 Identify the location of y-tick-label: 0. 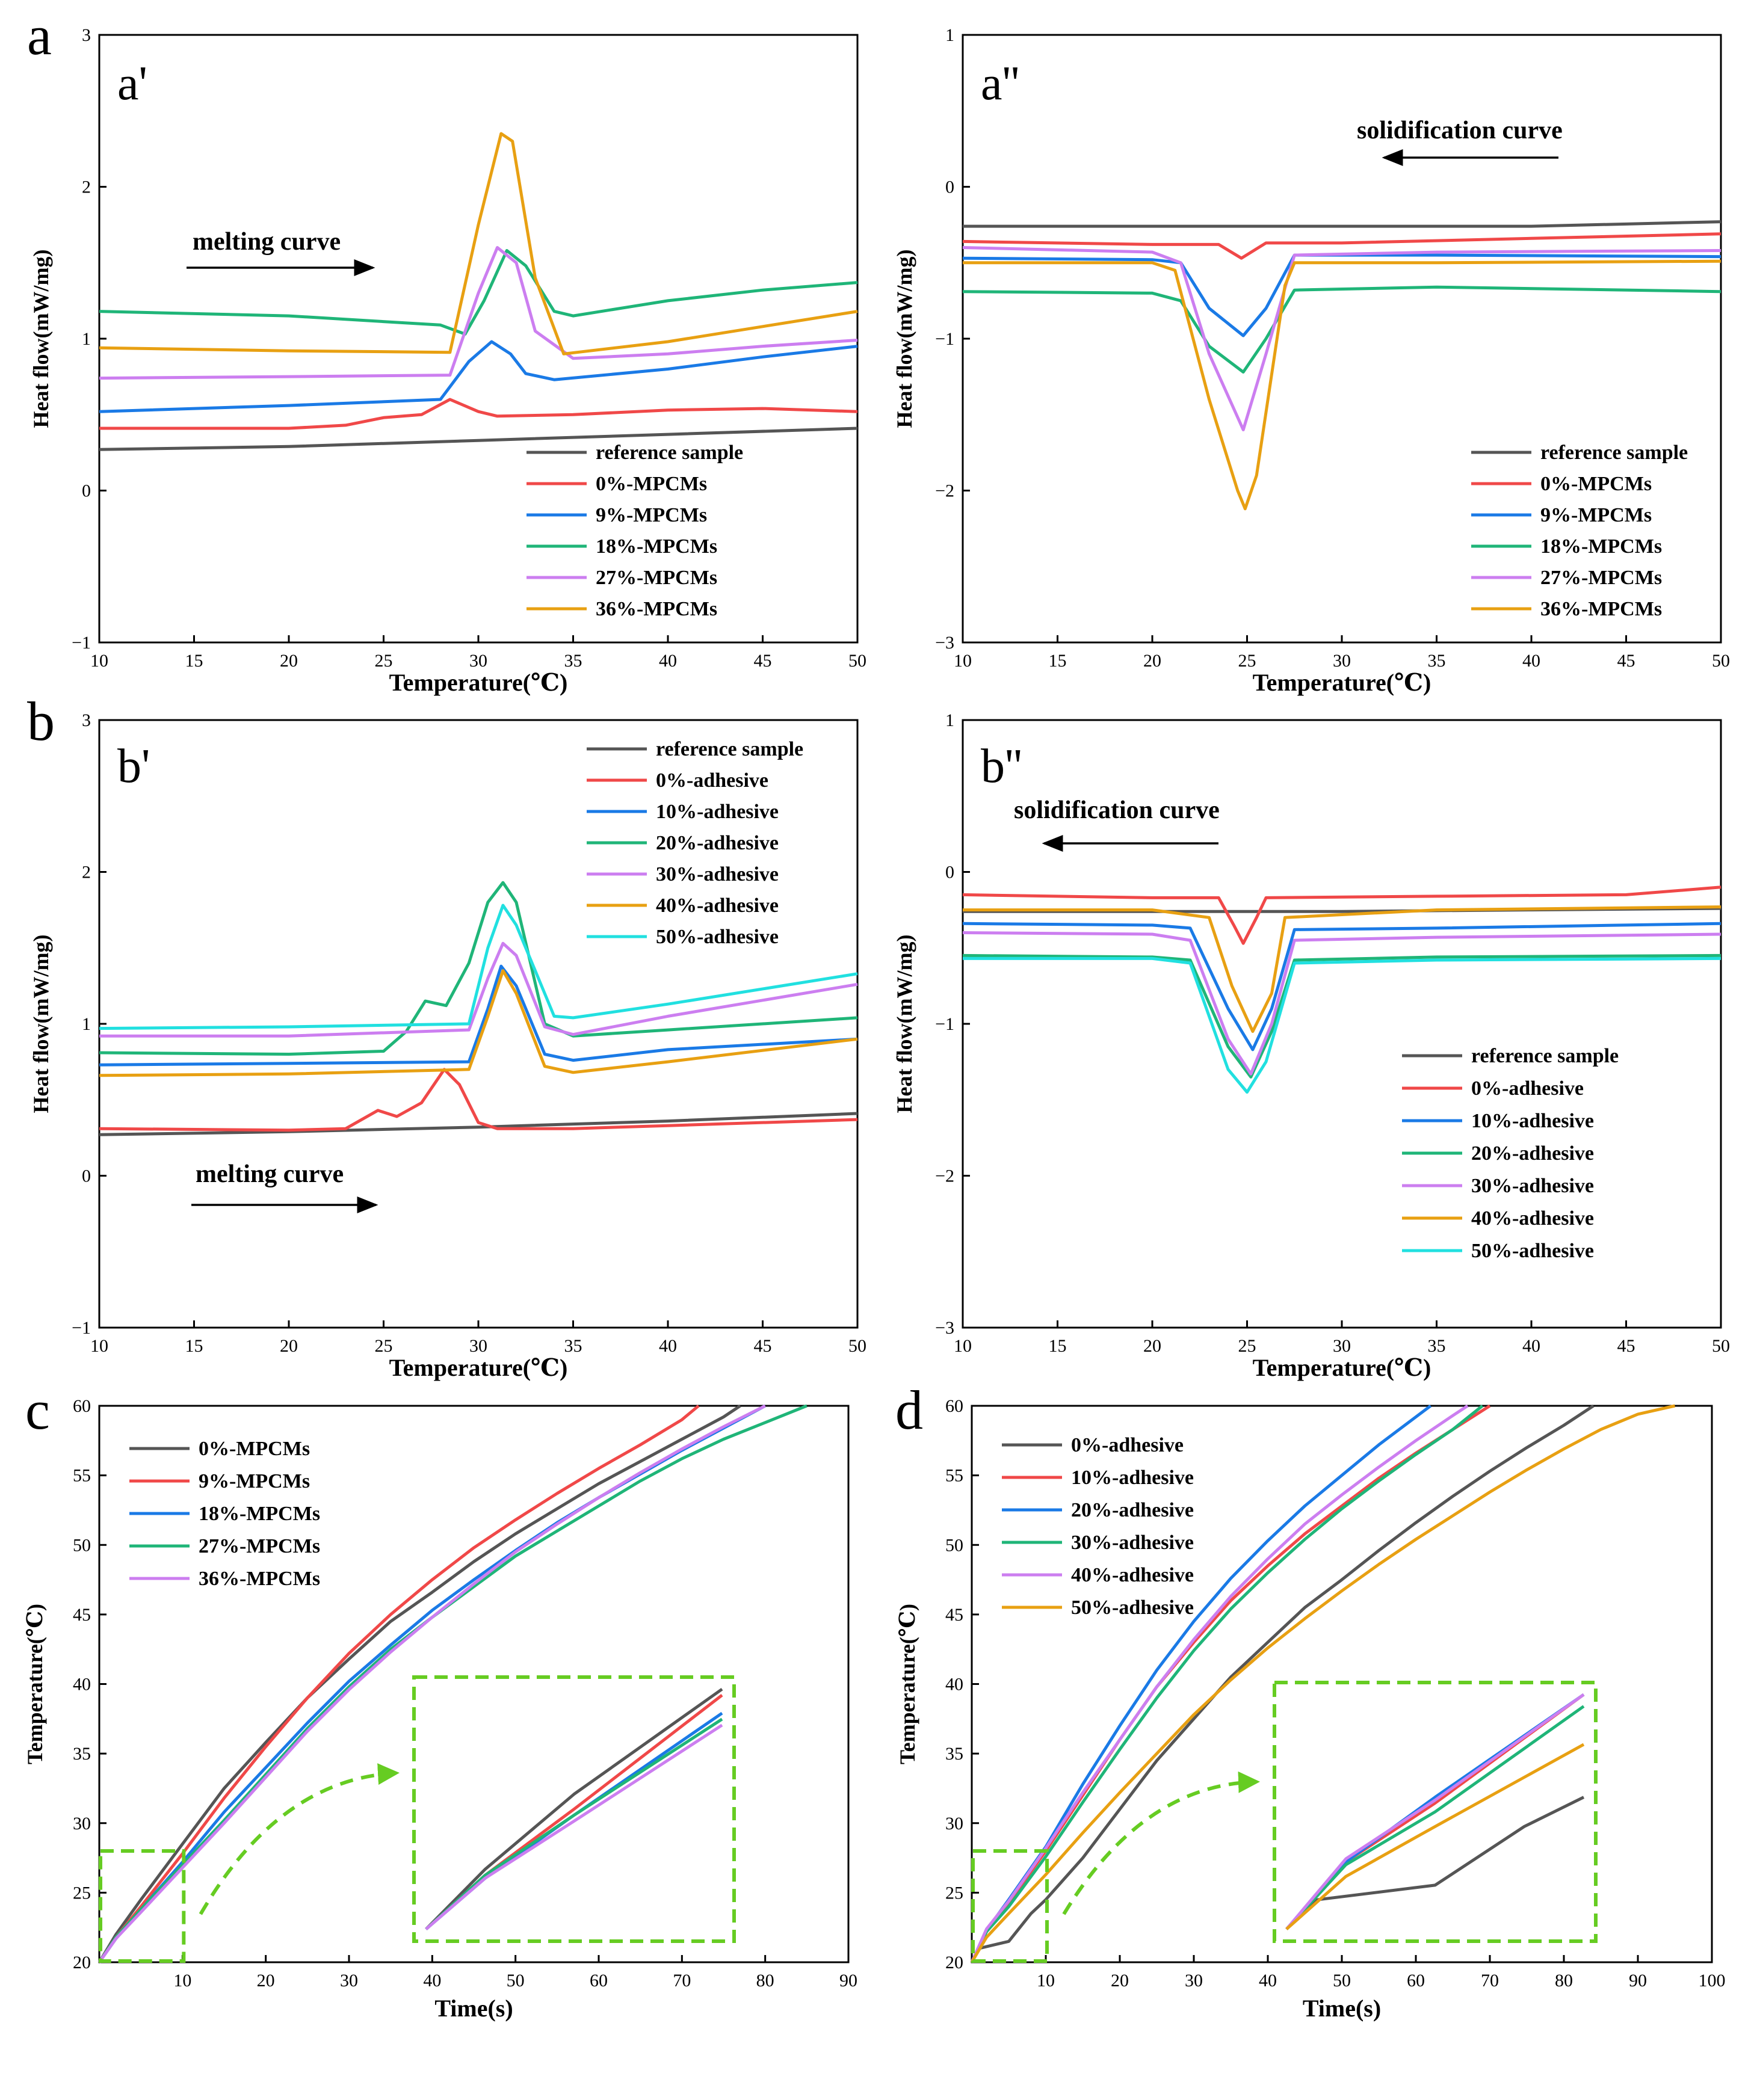
(86, 491).